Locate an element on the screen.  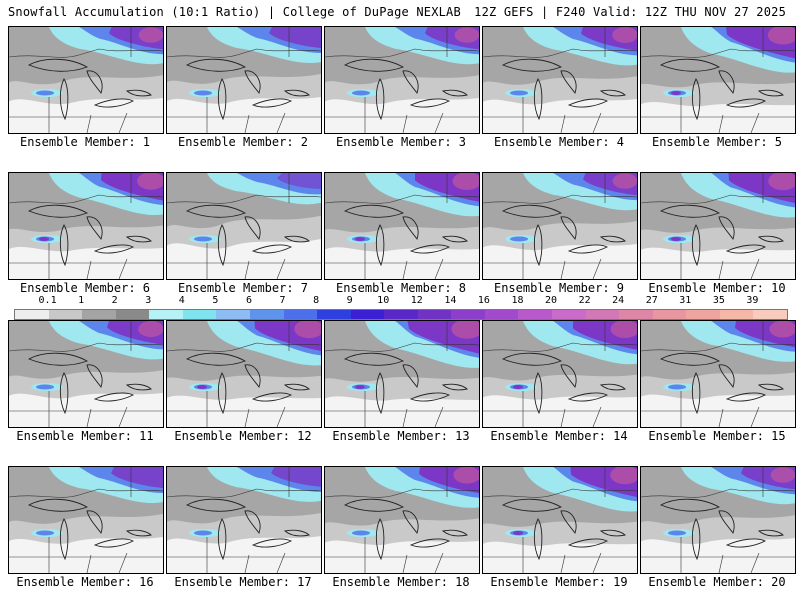
ensemble-member-6-map is located at coordinates (86, 226).